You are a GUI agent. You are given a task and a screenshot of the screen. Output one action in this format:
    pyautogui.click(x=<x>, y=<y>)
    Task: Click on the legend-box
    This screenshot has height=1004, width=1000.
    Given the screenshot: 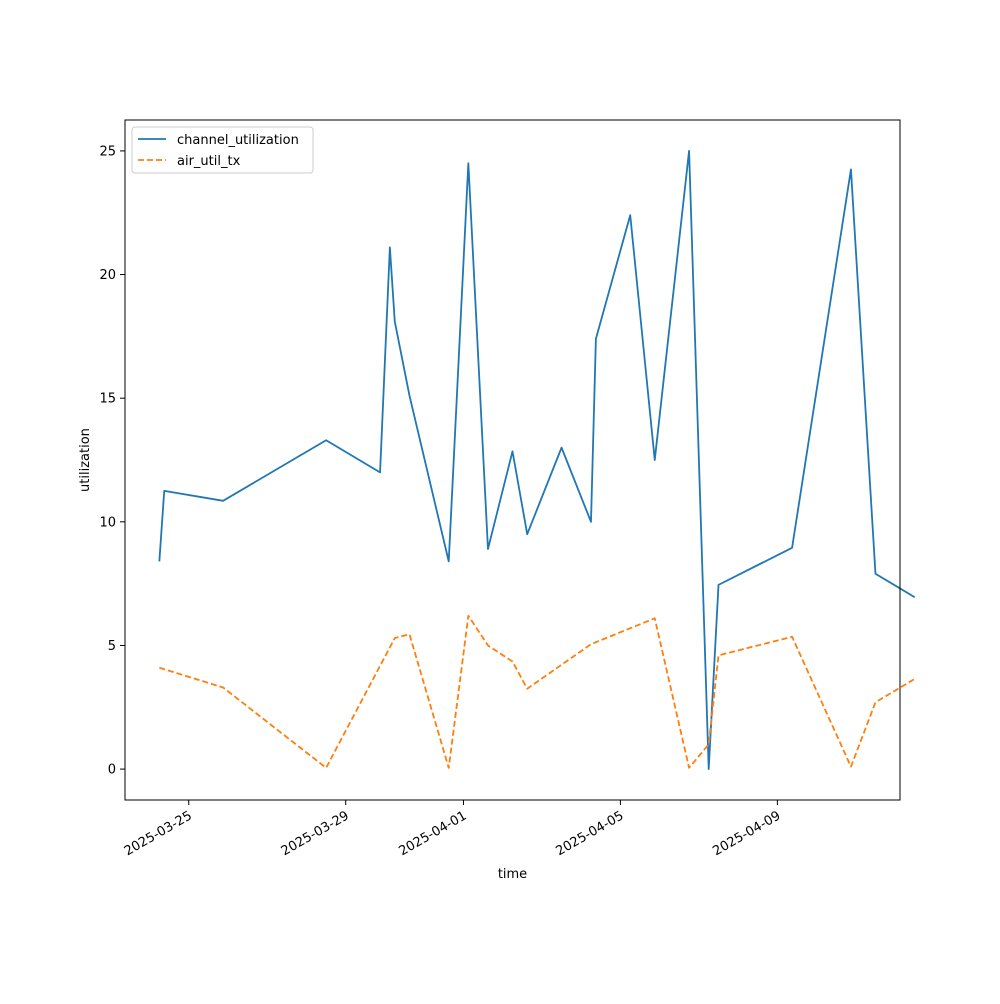 What is the action you would take?
    pyautogui.click(x=222, y=150)
    